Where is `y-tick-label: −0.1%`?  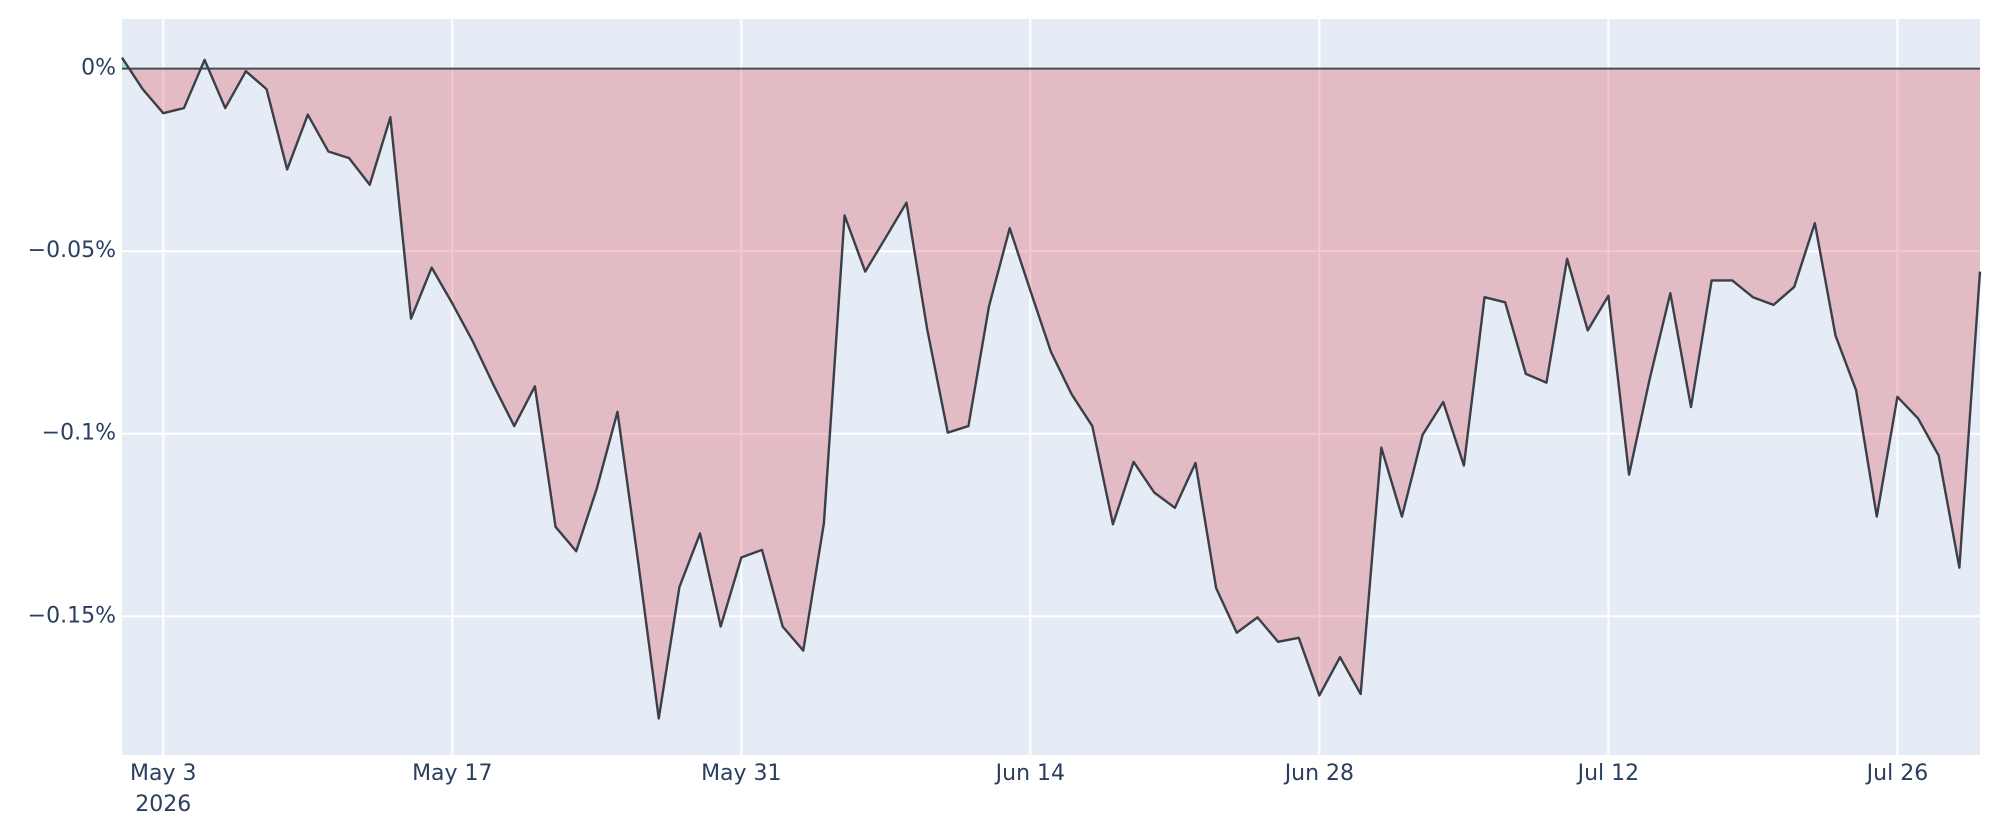
y-tick-label: −0.1% is located at coordinates (79, 433).